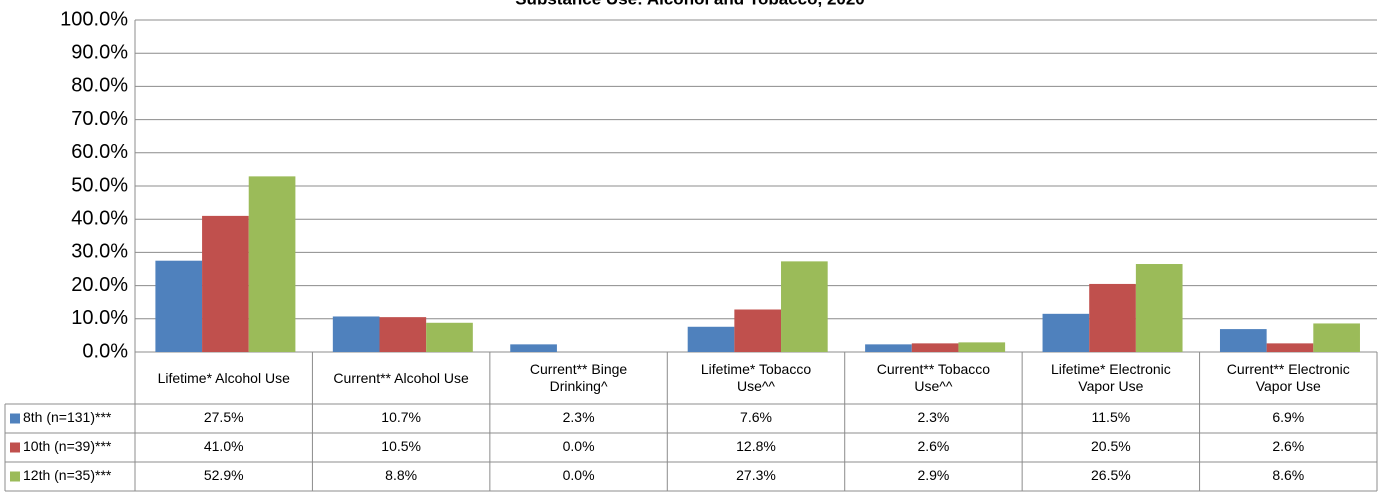 The width and height of the screenshot is (1379, 499). What do you see at coordinates (401, 417) in the screenshot?
I see `value-label: 10.7%` at bounding box center [401, 417].